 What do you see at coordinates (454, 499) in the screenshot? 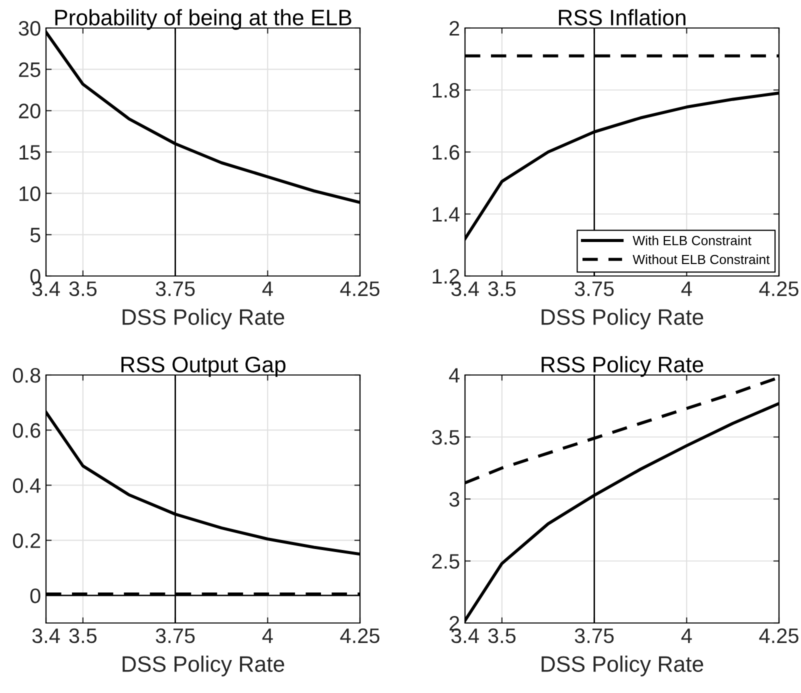
I see `y-tick-label: 3` at bounding box center [454, 499].